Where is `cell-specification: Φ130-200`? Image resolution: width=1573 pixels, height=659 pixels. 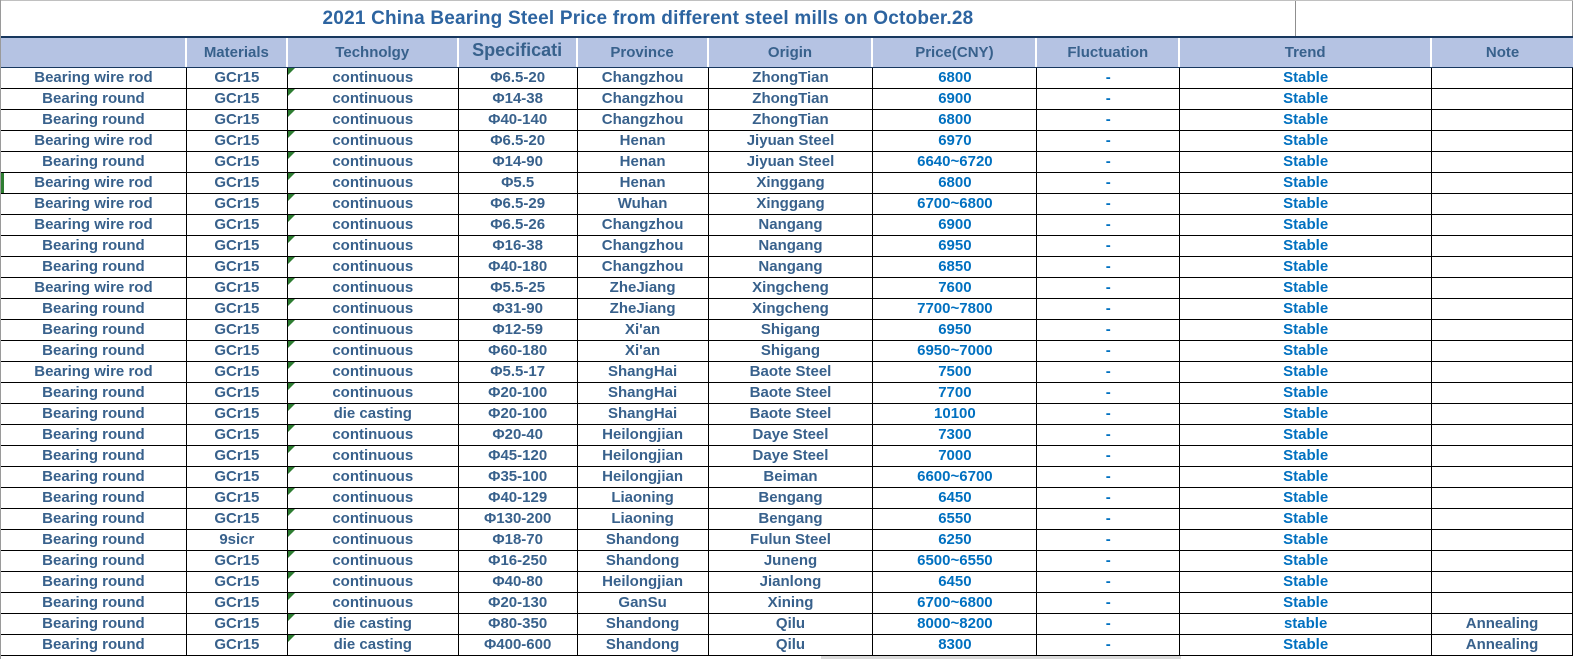
cell-specification: Φ130-200 is located at coordinates (518, 519).